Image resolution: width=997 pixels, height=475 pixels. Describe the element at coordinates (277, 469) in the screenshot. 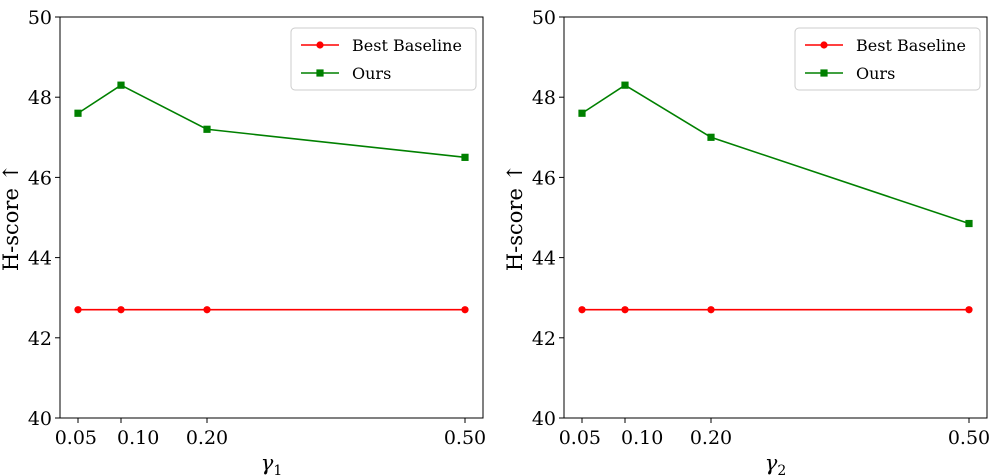

I see `x-axis-label-subscript: 1` at that location.